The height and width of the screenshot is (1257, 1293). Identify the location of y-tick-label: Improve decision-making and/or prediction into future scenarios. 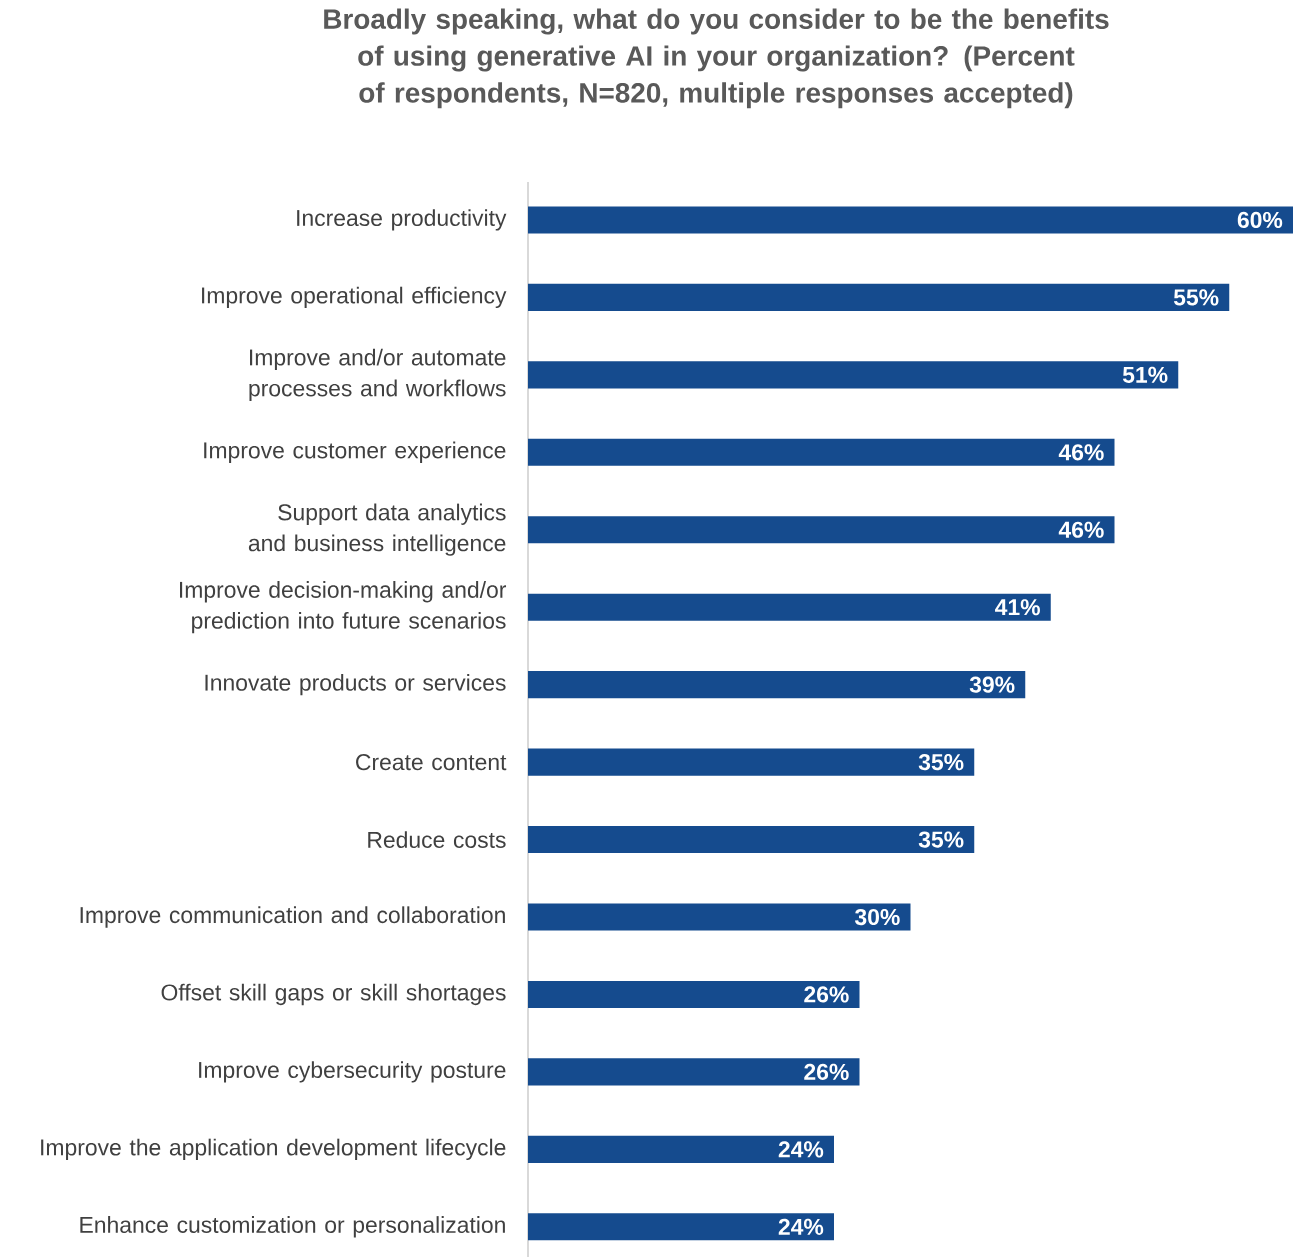
(343, 607).